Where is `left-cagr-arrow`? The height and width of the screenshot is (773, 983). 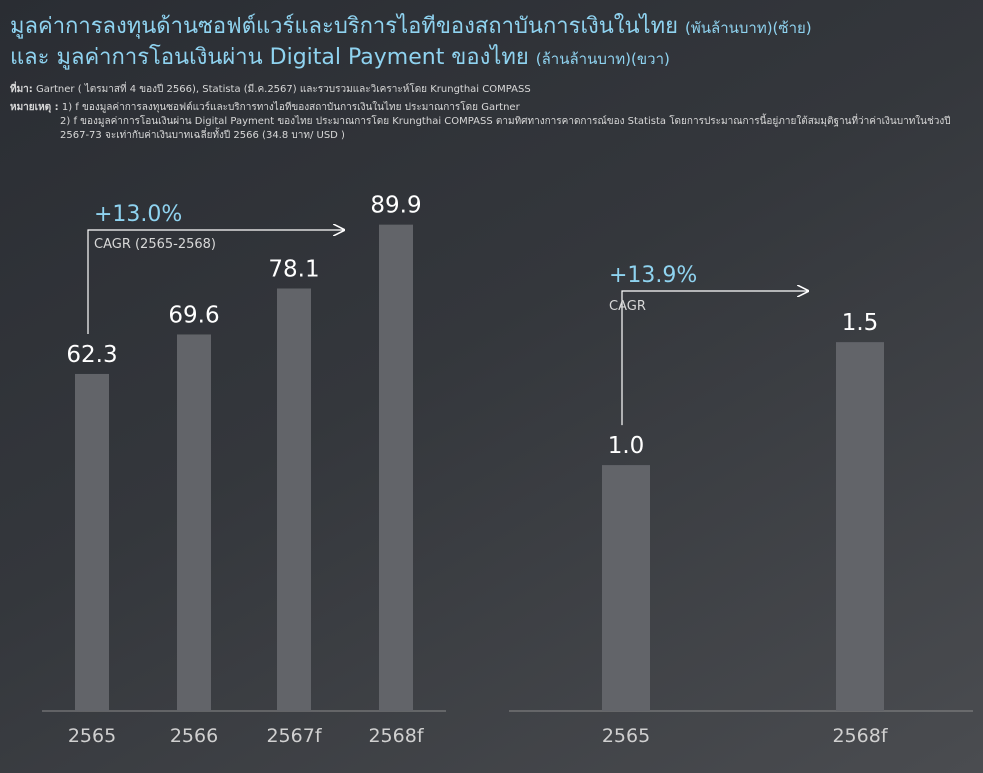
left-cagr-arrow is located at coordinates (215, 282).